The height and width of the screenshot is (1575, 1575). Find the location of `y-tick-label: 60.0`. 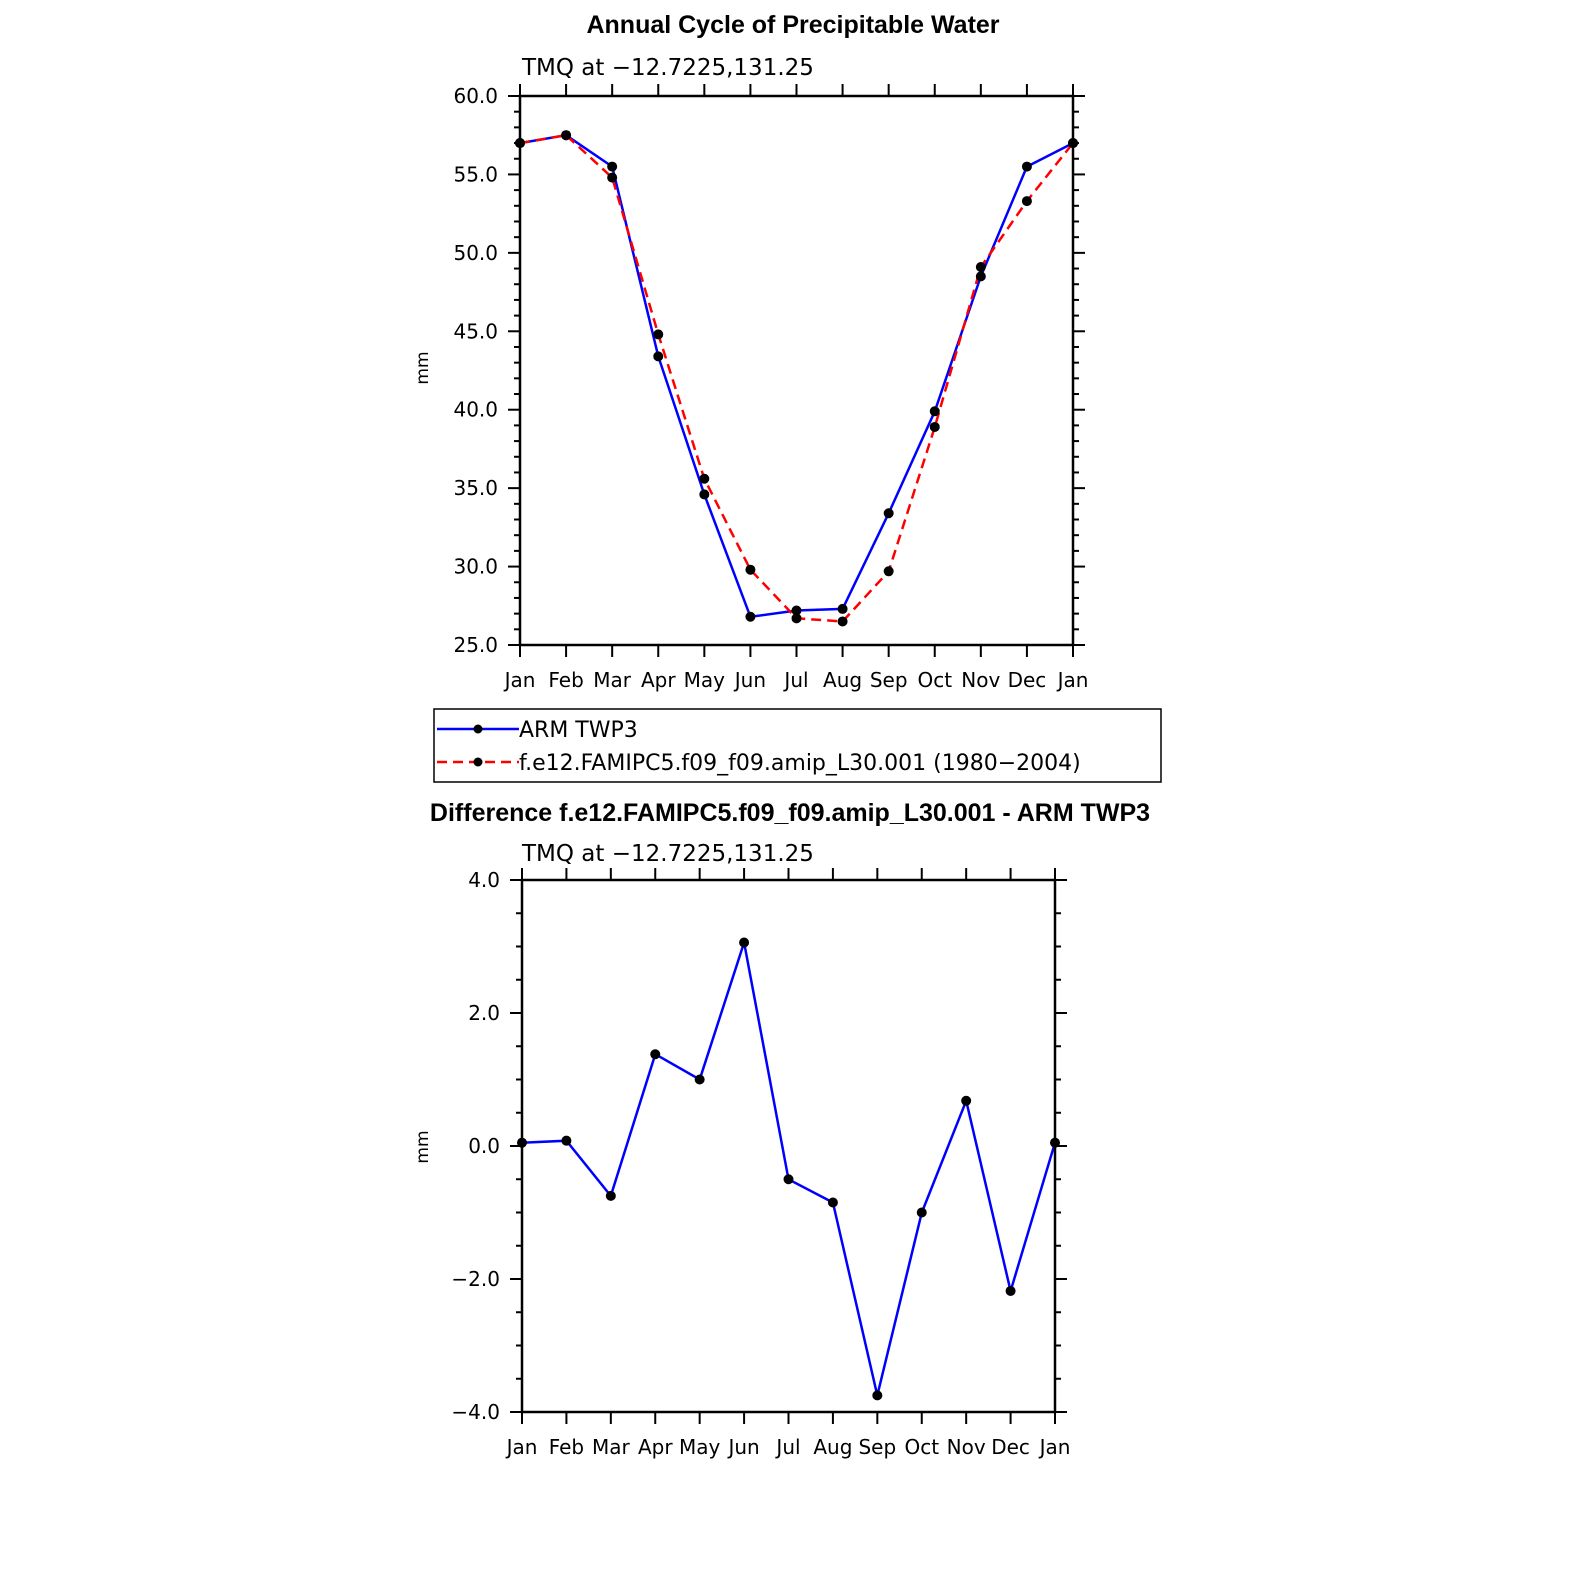

y-tick-label: 60.0 is located at coordinates (475, 96).